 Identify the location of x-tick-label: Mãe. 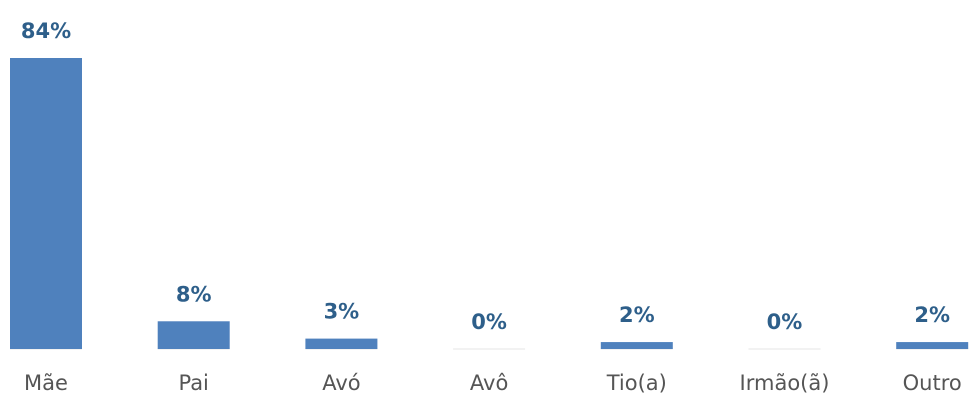
(46, 383).